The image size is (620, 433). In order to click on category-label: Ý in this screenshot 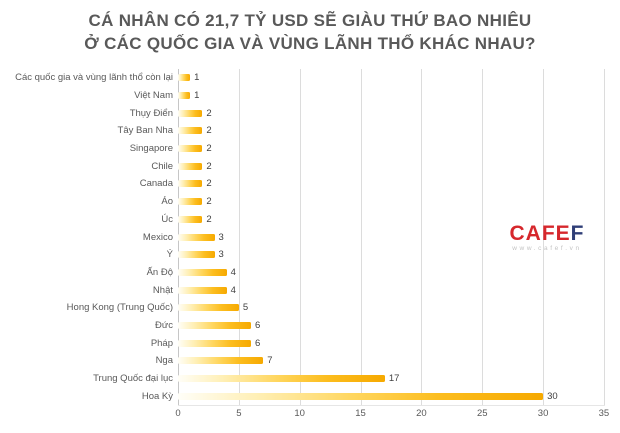, I will do `click(169, 255)`.